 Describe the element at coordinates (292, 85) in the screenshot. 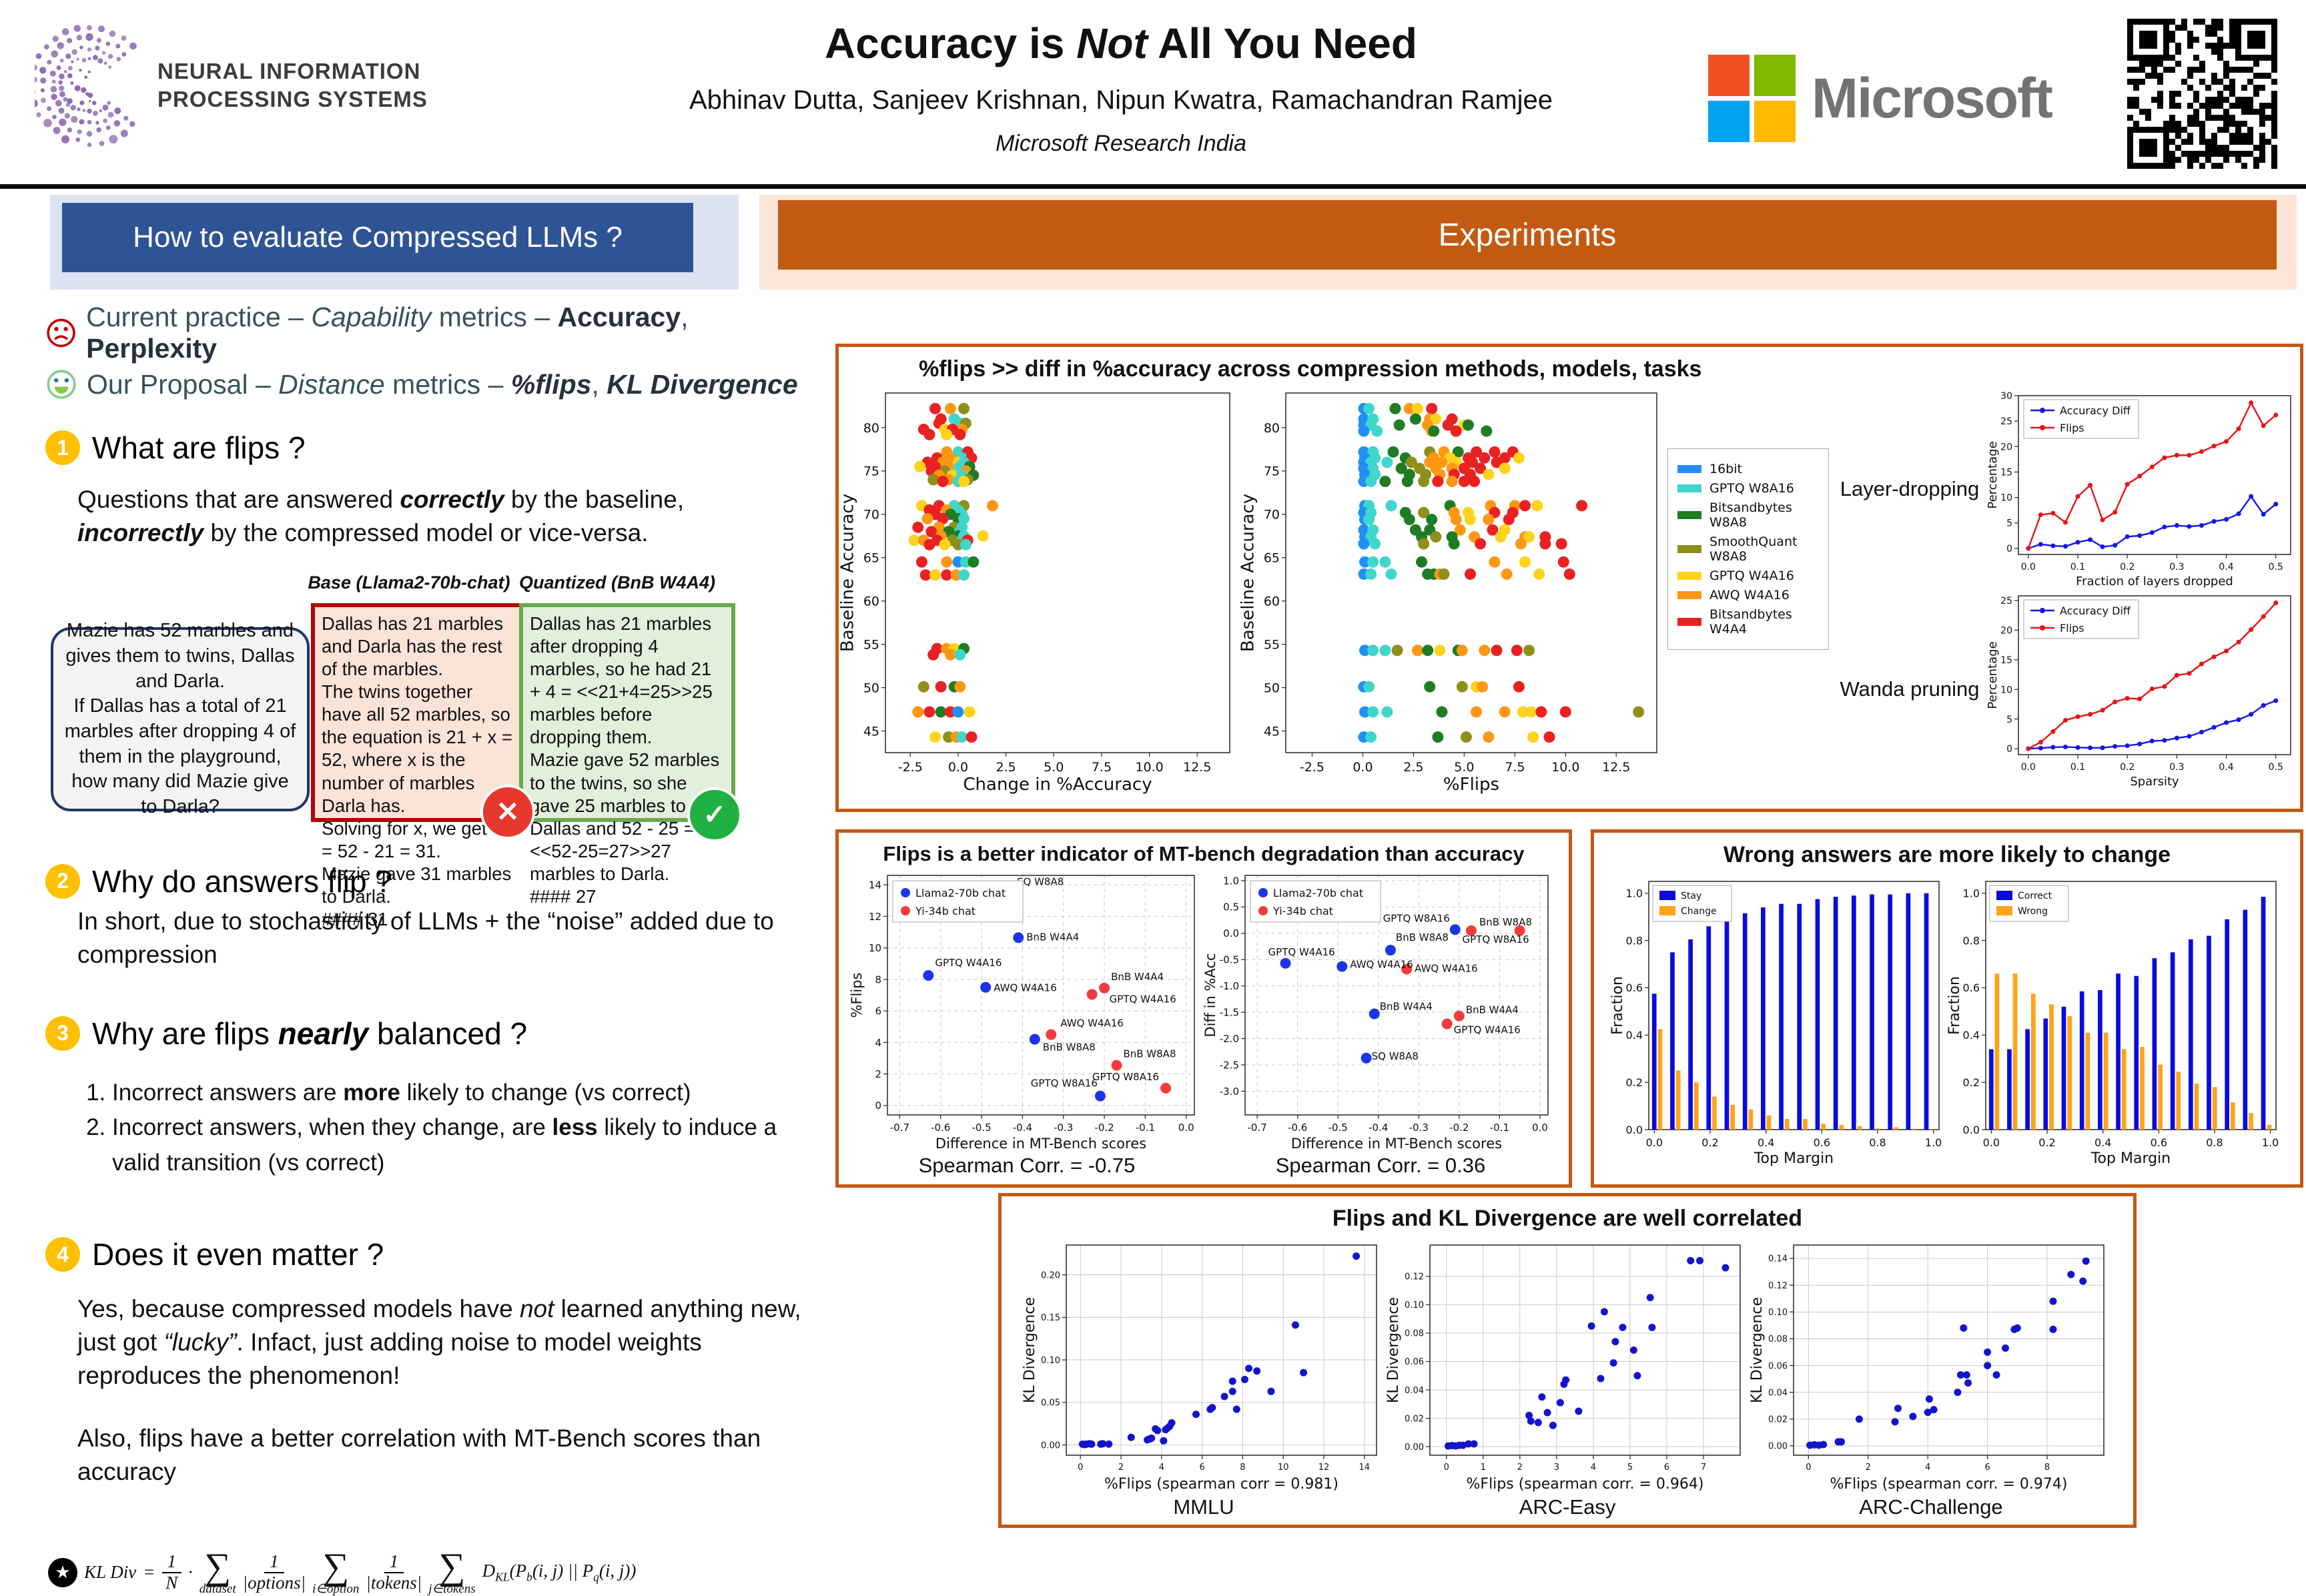

I see `neurips-logo-text: NEURAL INFORMATION PROCESSING SYSTEMS` at that location.